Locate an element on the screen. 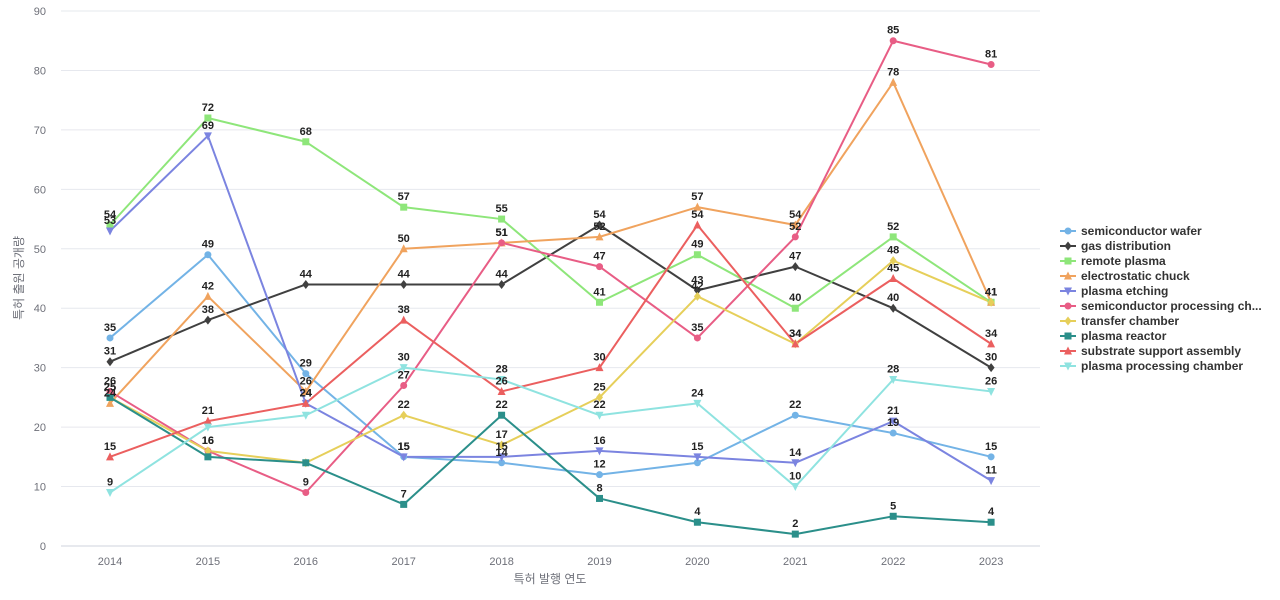 Image resolution: width=1280 pixels, height=600 pixels. data-label: 54 is located at coordinates (599, 215).